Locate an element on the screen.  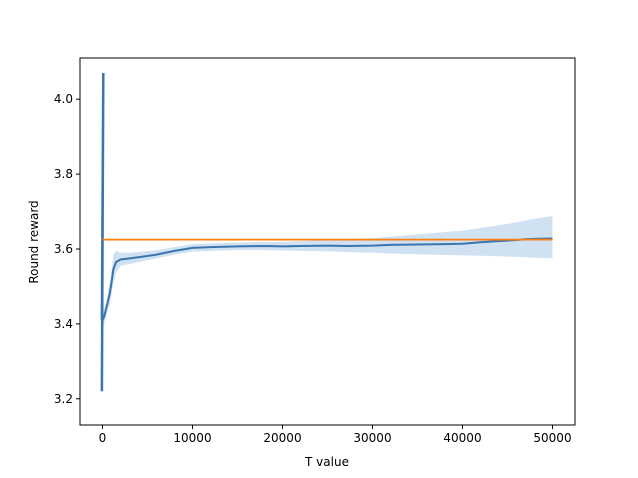
x-tick-label: 20000 is located at coordinates (282, 438).